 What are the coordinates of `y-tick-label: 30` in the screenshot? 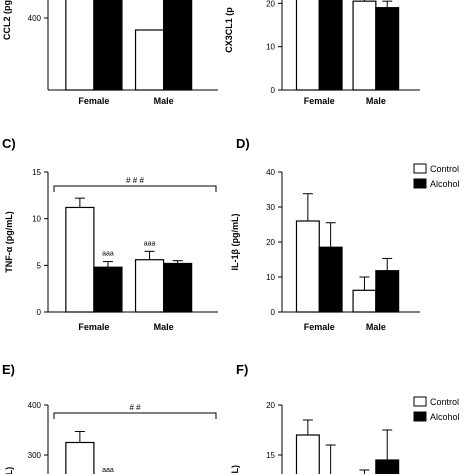 It's located at (270, 207).